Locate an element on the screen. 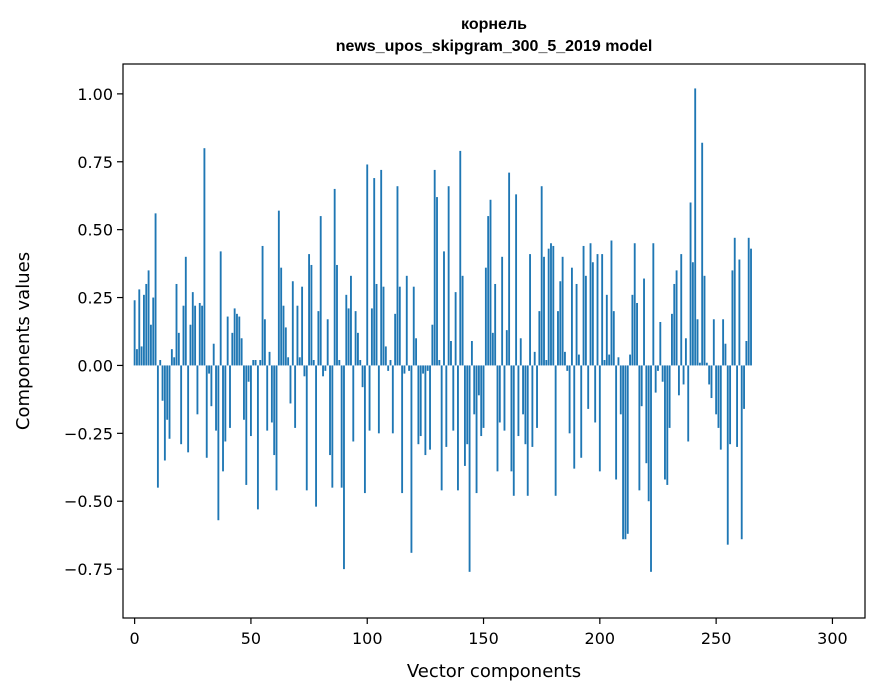  x-tick-label: 300 is located at coordinates (832, 638).